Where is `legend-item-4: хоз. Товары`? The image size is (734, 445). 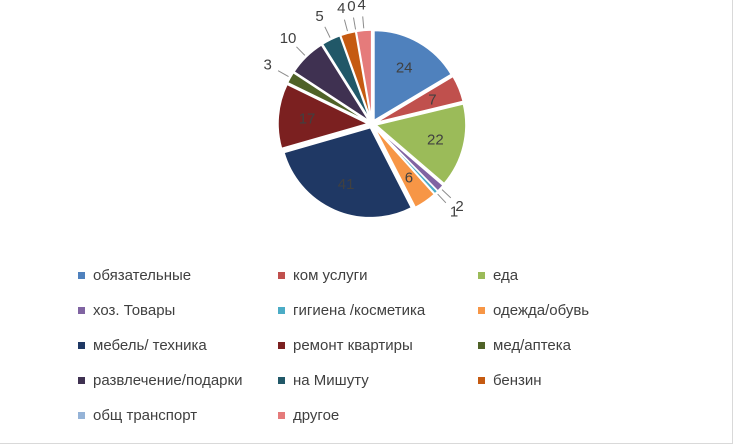
legend-item-4: хоз. Товары is located at coordinates (178, 310).